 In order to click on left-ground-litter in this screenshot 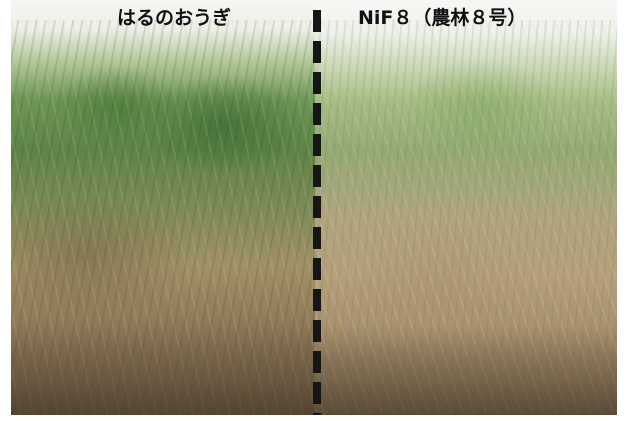, I will do `click(163, 370)`.